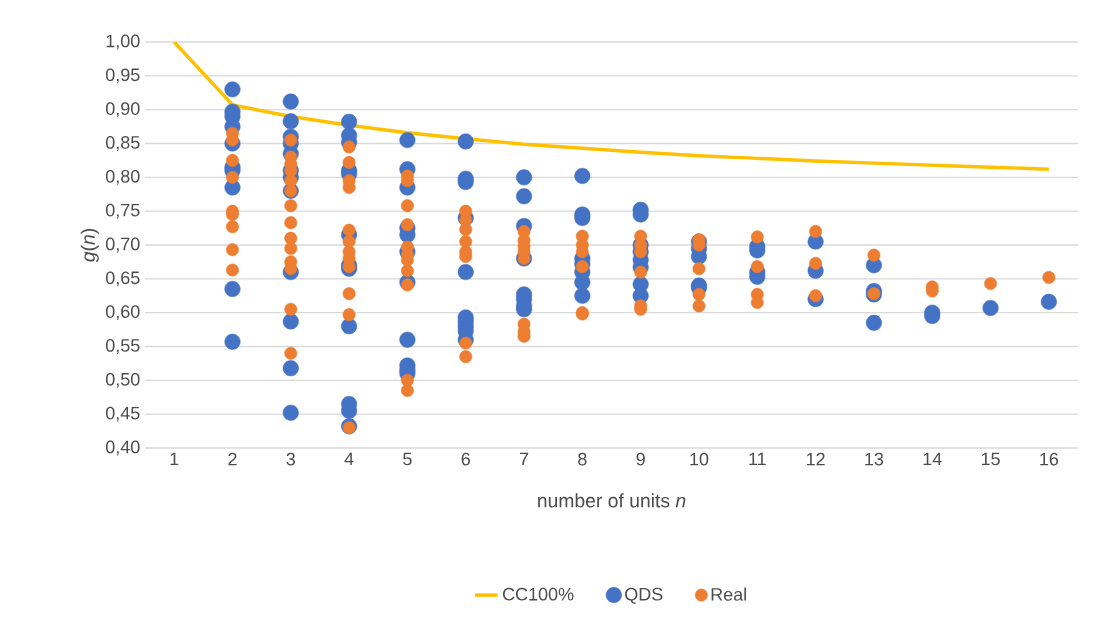 This screenshot has height=628, width=1094. What do you see at coordinates (122, 177) in the screenshot?
I see `y-tick-label: 0,80` at bounding box center [122, 177].